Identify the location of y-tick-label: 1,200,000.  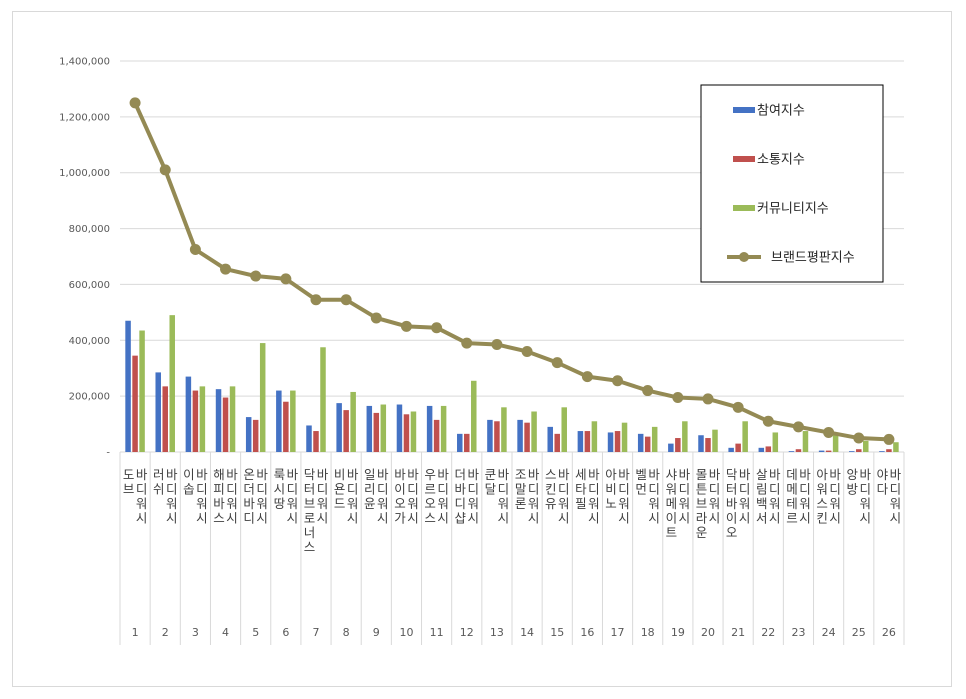
(84, 117).